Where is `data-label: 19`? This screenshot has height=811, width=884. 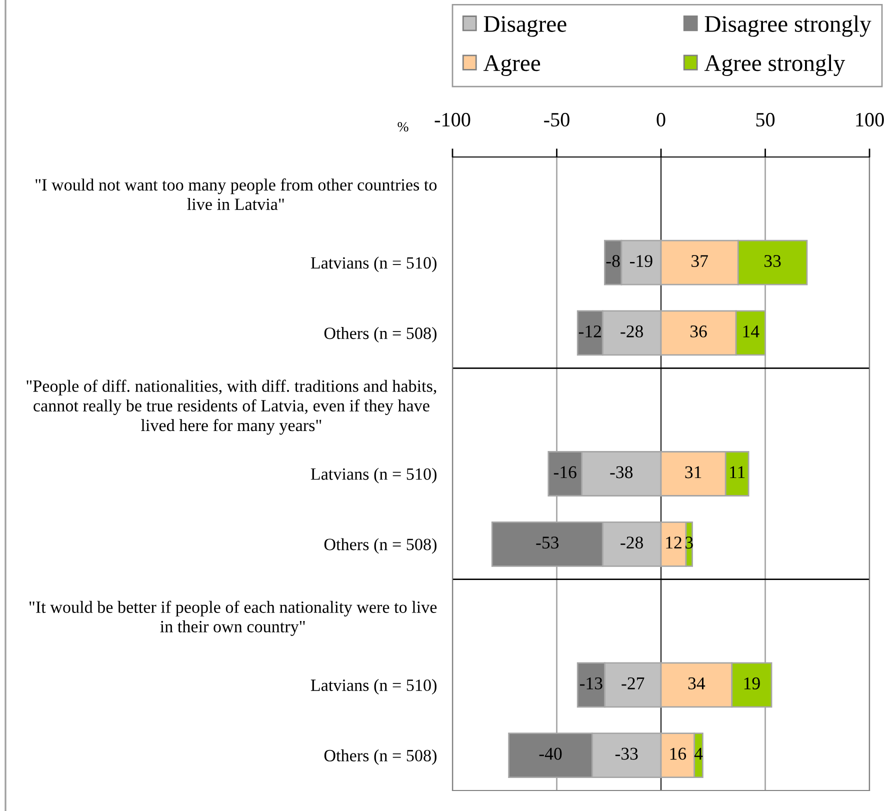 data-label: 19 is located at coordinates (752, 683).